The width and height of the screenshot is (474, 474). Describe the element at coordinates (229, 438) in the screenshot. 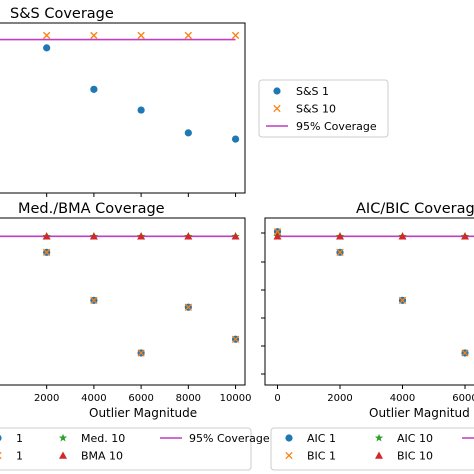

I see `legend-label-med-4: 95% Coverage` at that location.